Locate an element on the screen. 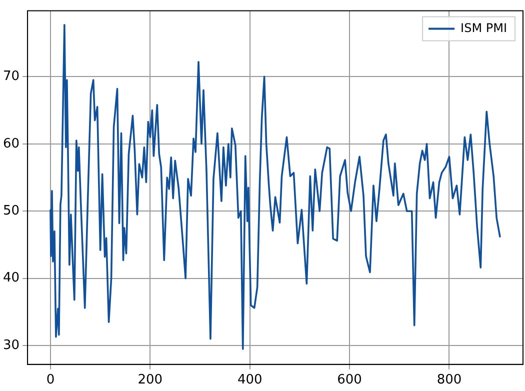 Image resolution: width=525 pixels, height=391 pixels. x-tick-label: 0 is located at coordinates (50, 380).